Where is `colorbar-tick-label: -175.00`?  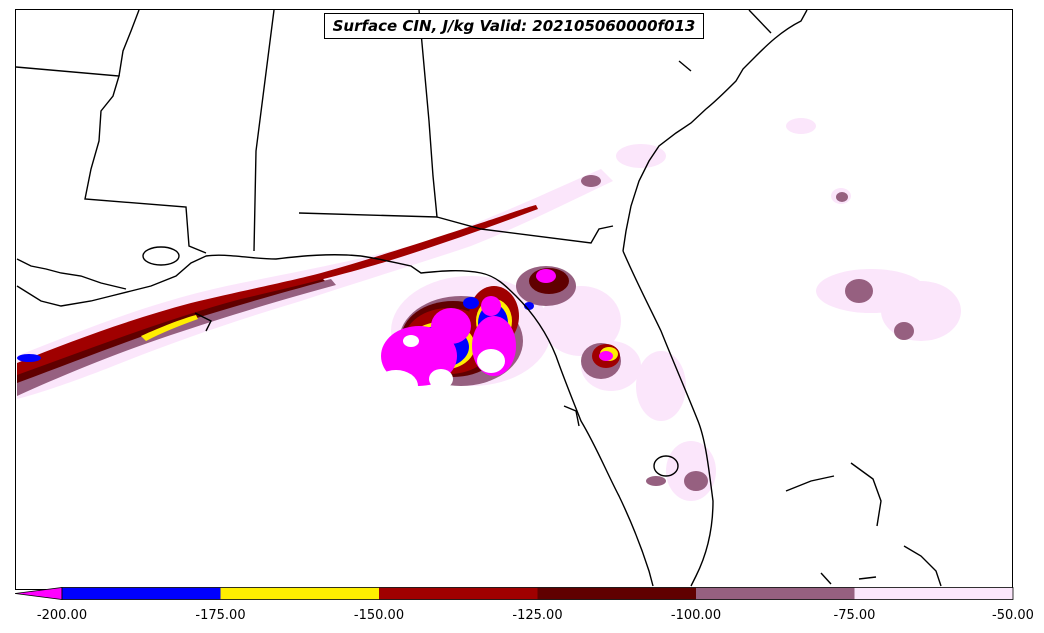
colorbar-tick-label: -175.00 is located at coordinates (220, 615).